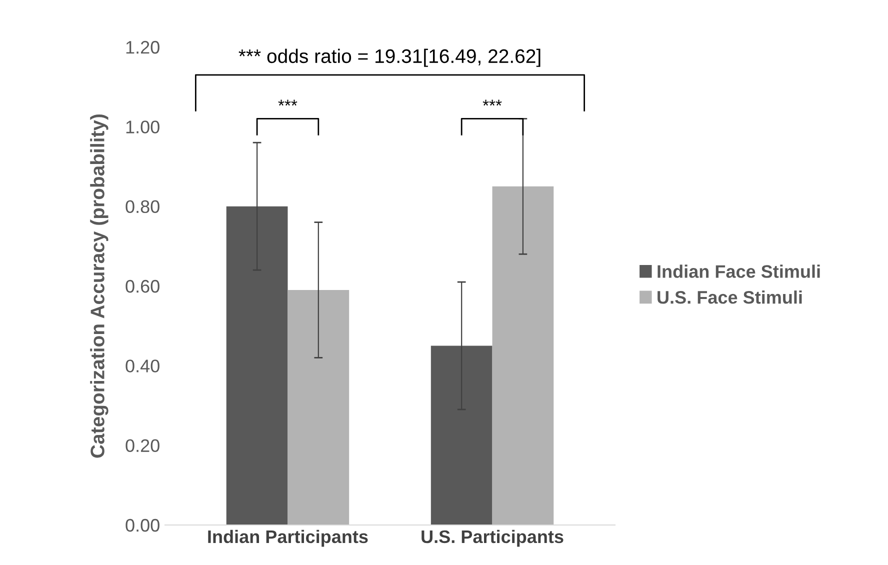 The height and width of the screenshot is (565, 888). Describe the element at coordinates (288, 538) in the screenshot. I see `x-tick-label: Indian Participants` at that location.